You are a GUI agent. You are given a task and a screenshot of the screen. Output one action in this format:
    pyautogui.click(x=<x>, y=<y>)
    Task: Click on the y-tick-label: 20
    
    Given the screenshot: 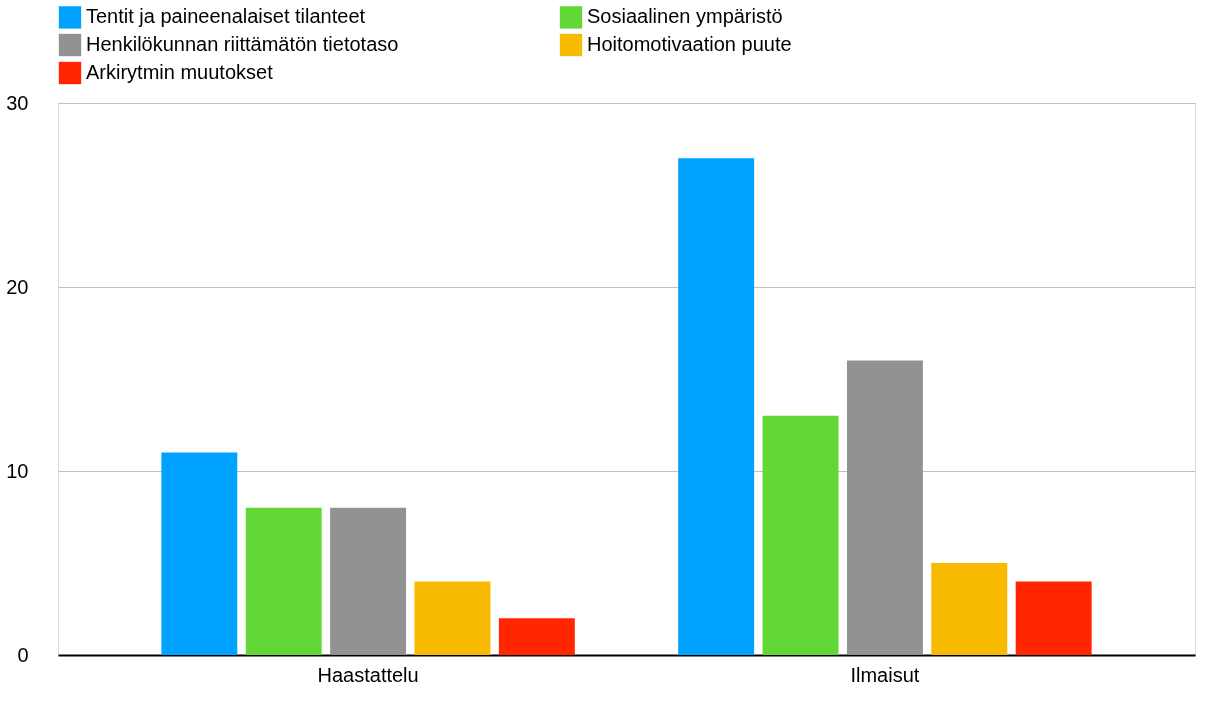 What is the action you would take?
    pyautogui.click(x=17, y=286)
    